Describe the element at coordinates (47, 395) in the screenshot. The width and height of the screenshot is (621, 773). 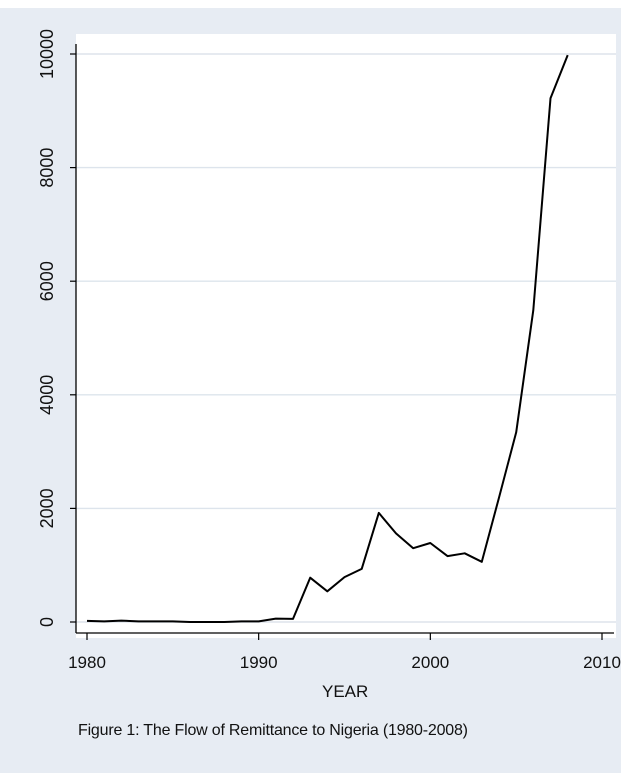
I see `y-tick-label: 4000` at that location.